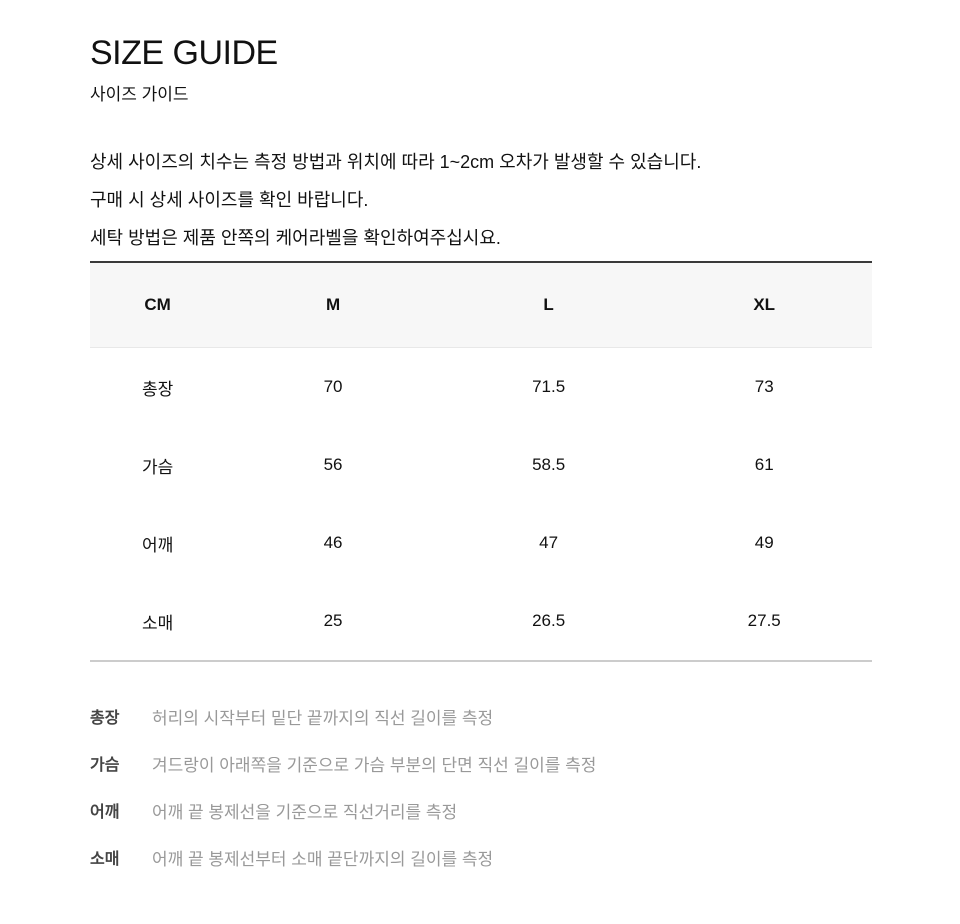  I want to click on table-header-row: CM M L XL, so click(481, 305).